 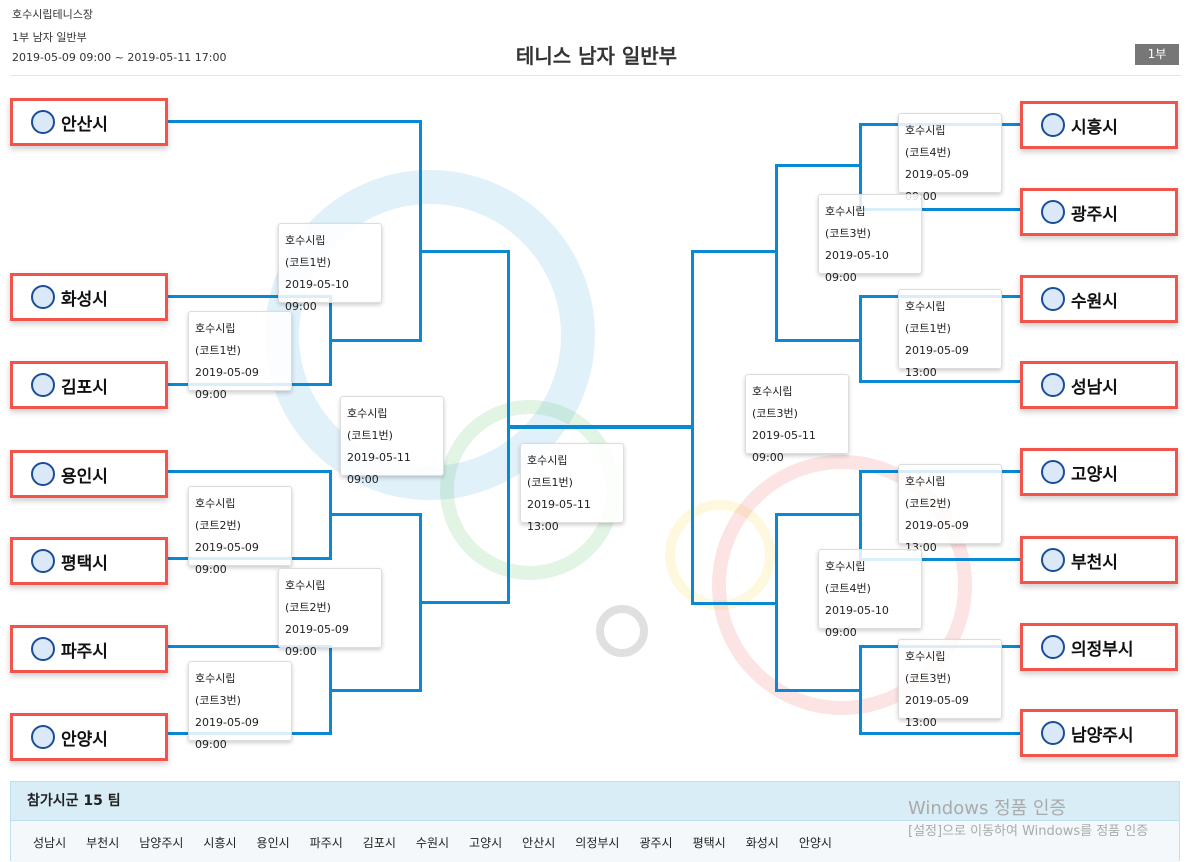 What do you see at coordinates (1094, 214) in the screenshot?
I see `team-name: 광주시` at bounding box center [1094, 214].